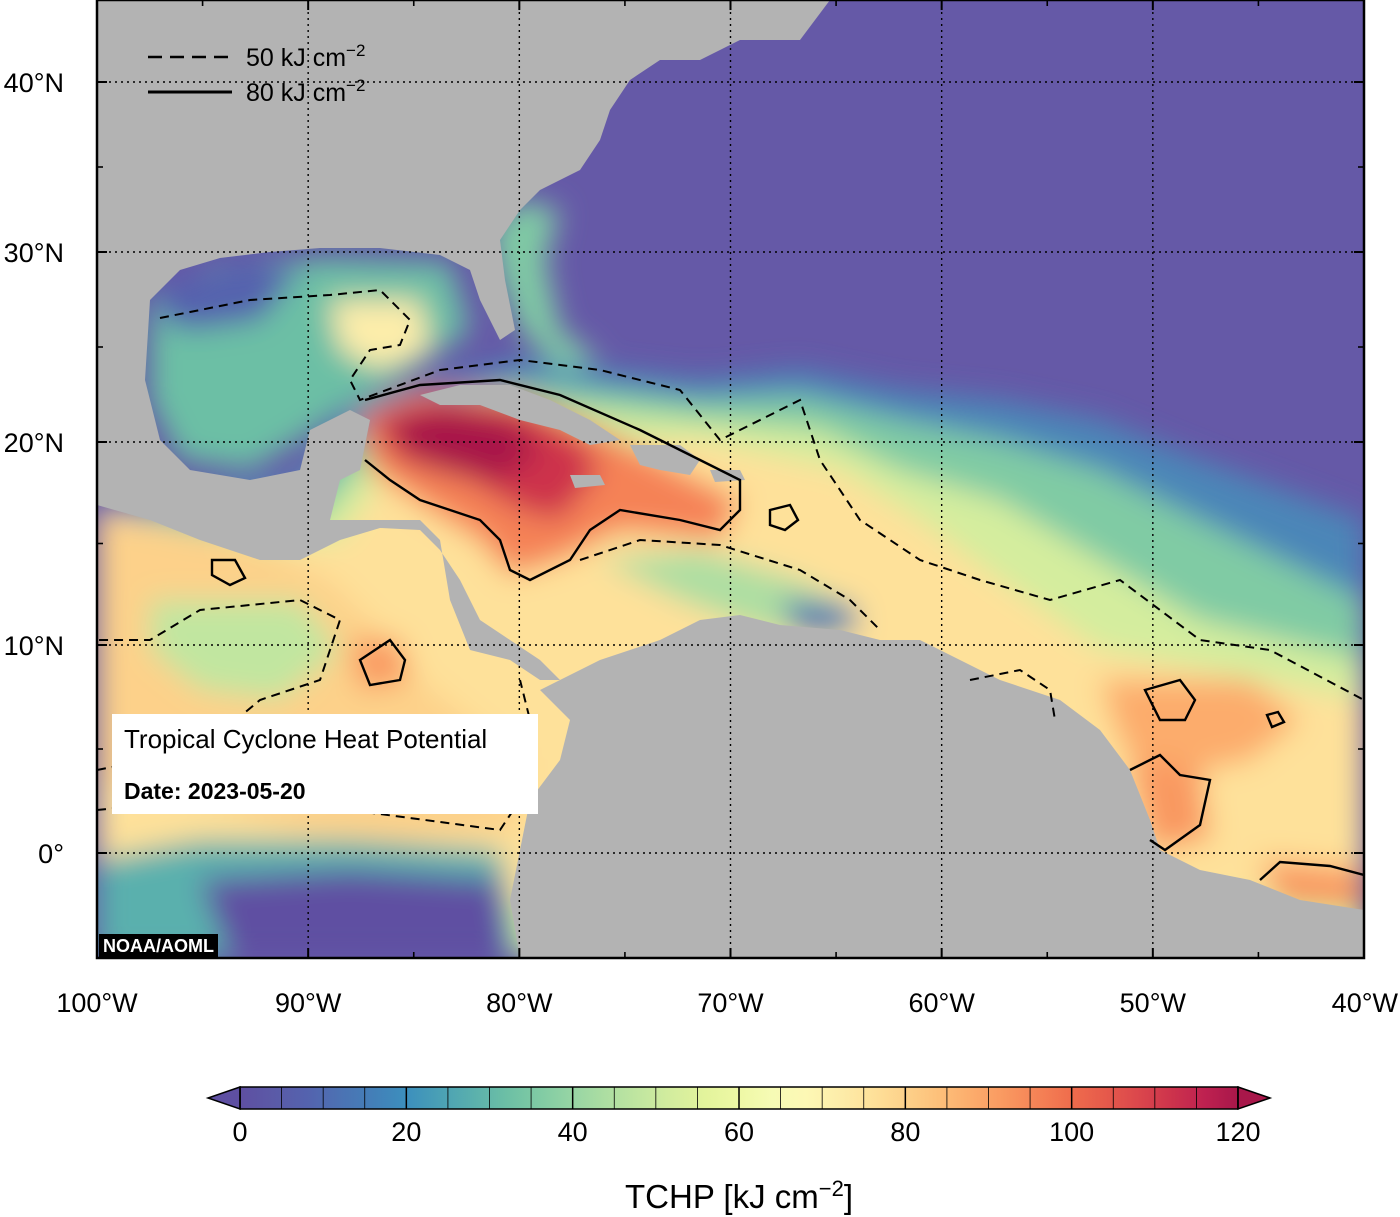  I want to click on lon-label: 40°W, so click(1365, 1003).